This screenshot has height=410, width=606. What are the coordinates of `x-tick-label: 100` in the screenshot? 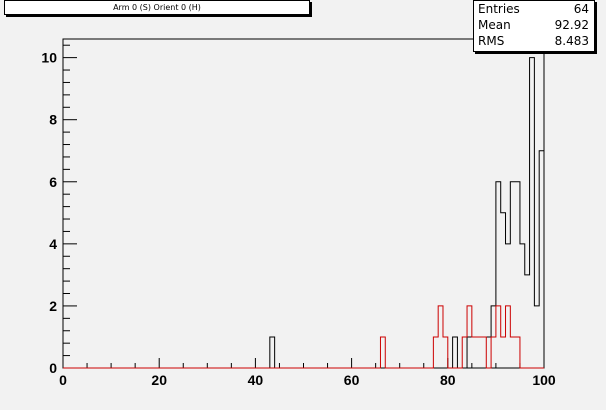 It's located at (544, 380).